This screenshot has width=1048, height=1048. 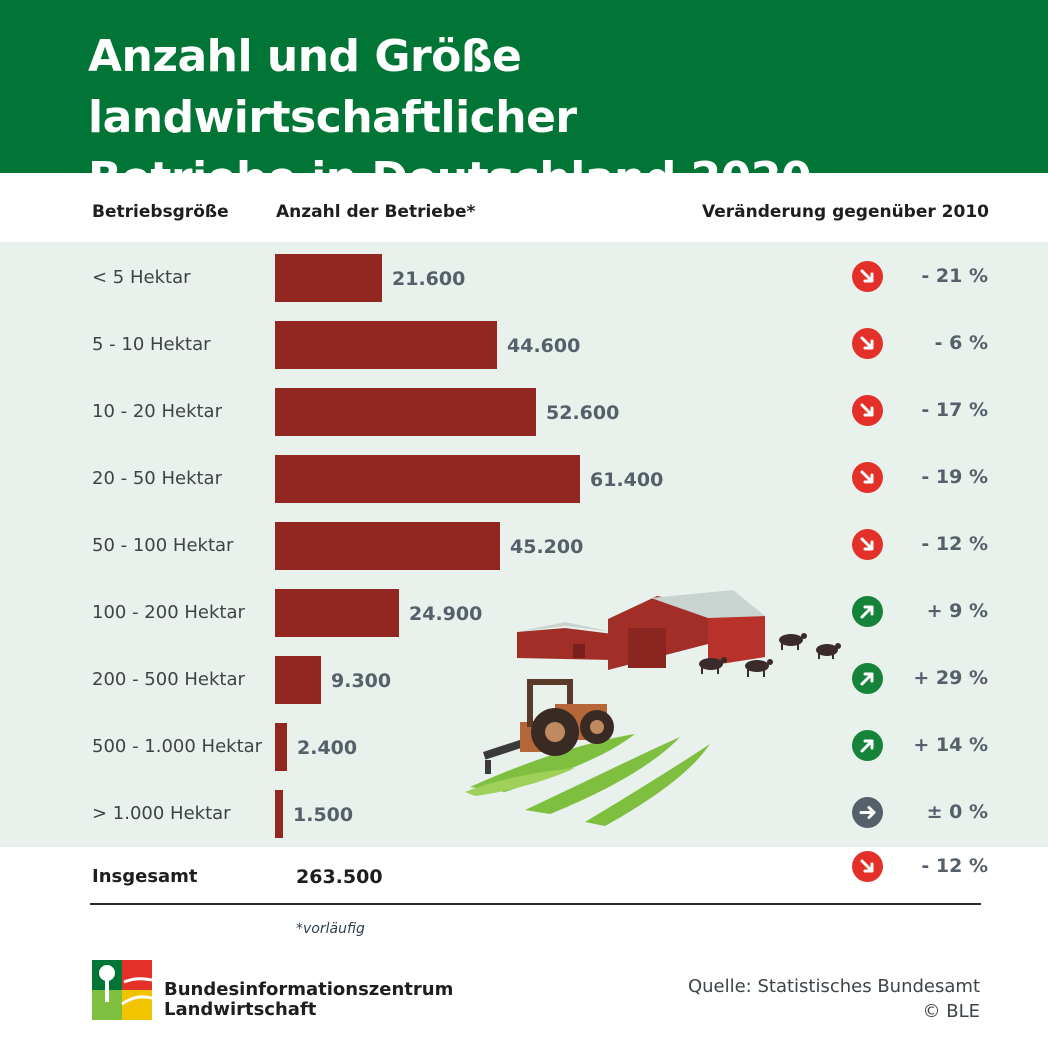 What do you see at coordinates (950, 745) in the screenshot?
I see `change-value: + 14 %` at bounding box center [950, 745].